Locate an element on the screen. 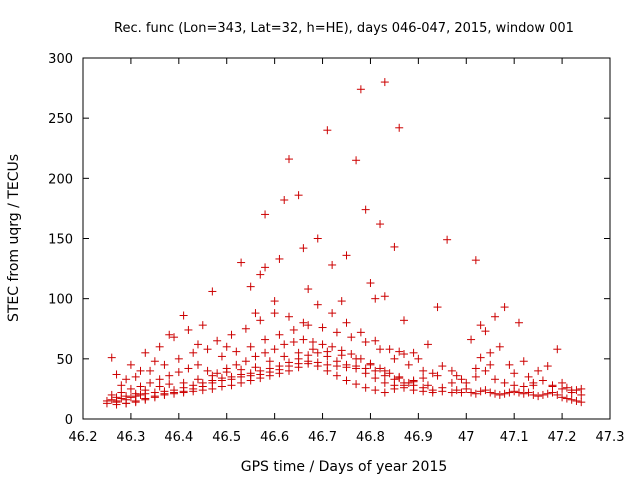 The height and width of the screenshot is (480, 640). y-tick-label: 150 is located at coordinates (60, 240).